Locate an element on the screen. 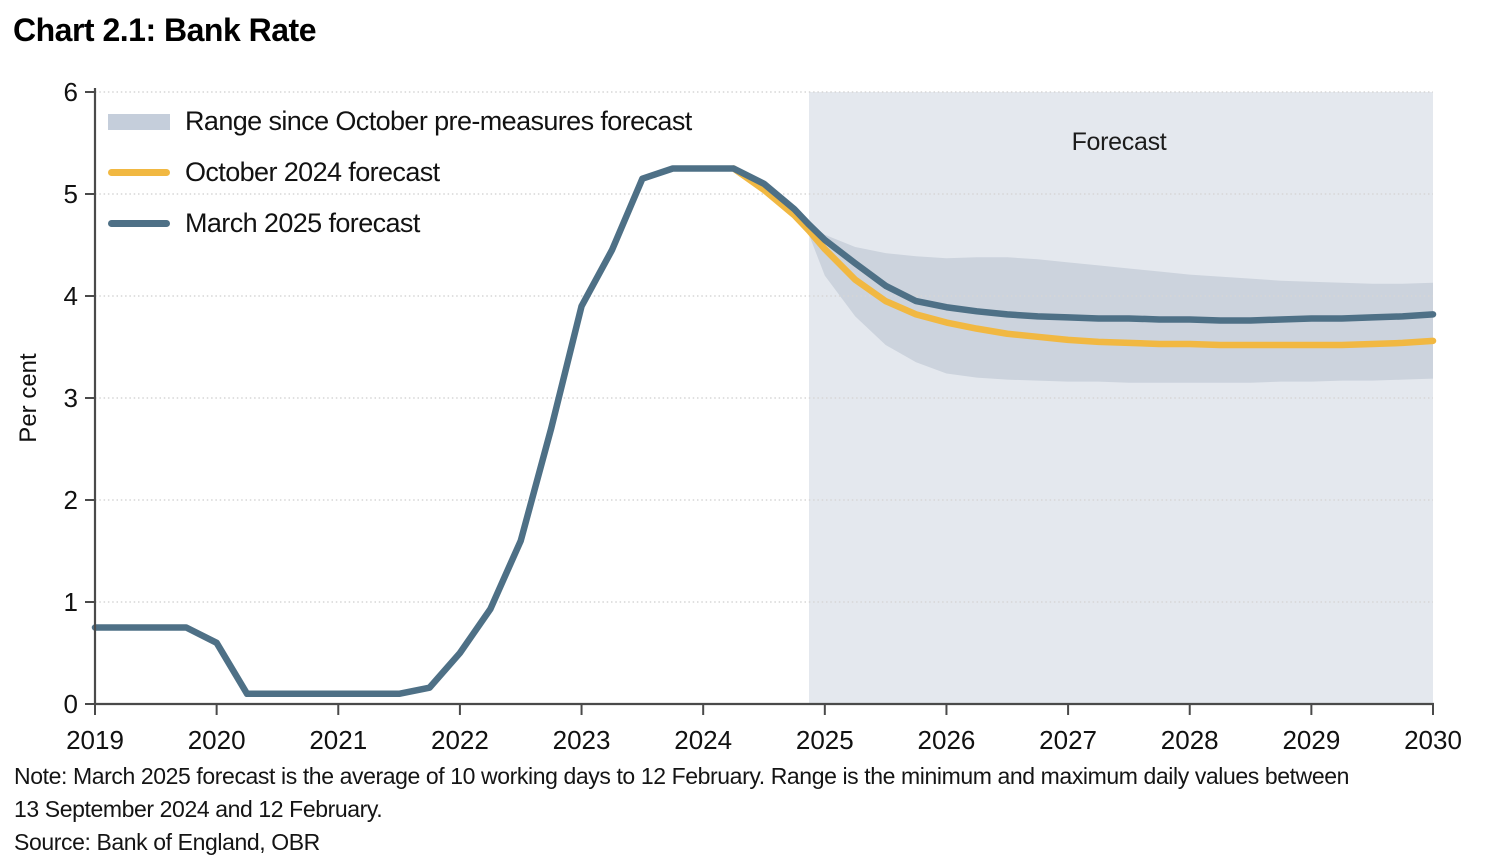  legend-item-march-2025: March 2025 forecast is located at coordinates (400, 223).